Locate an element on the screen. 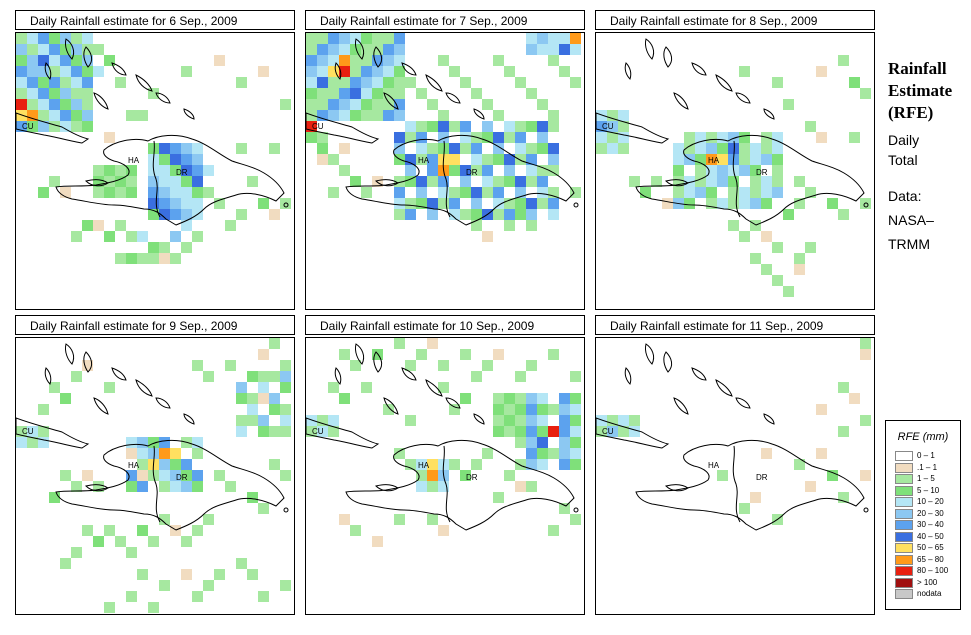 The height and width of the screenshot is (635, 971). coastline is located at coordinates (152, 437).